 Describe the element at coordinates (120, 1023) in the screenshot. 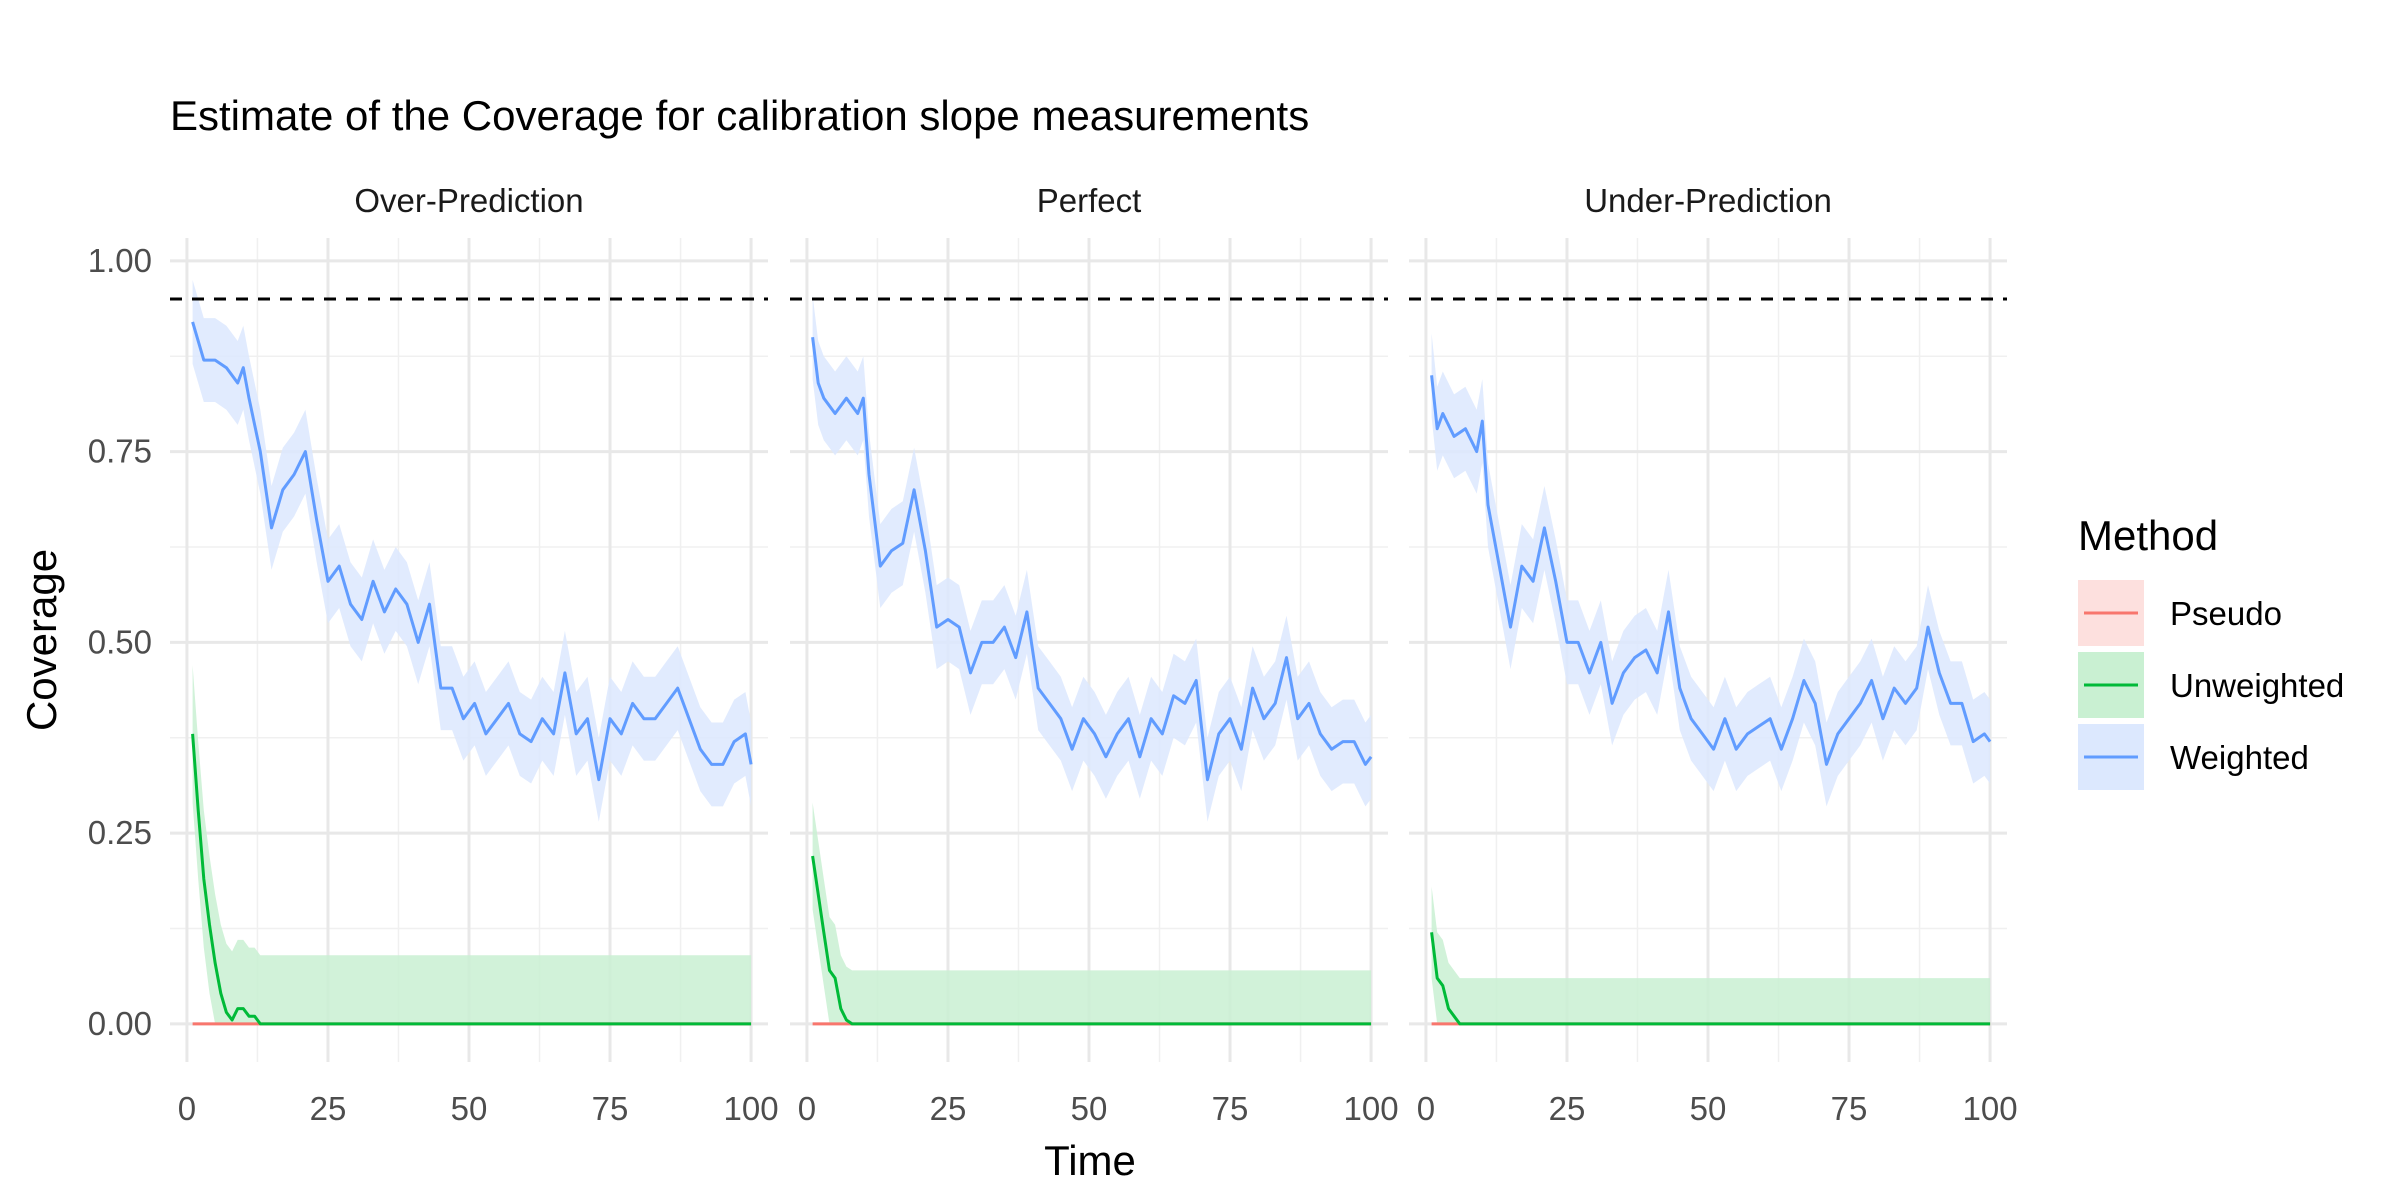

I see `y-tick-label: 0.00` at that location.